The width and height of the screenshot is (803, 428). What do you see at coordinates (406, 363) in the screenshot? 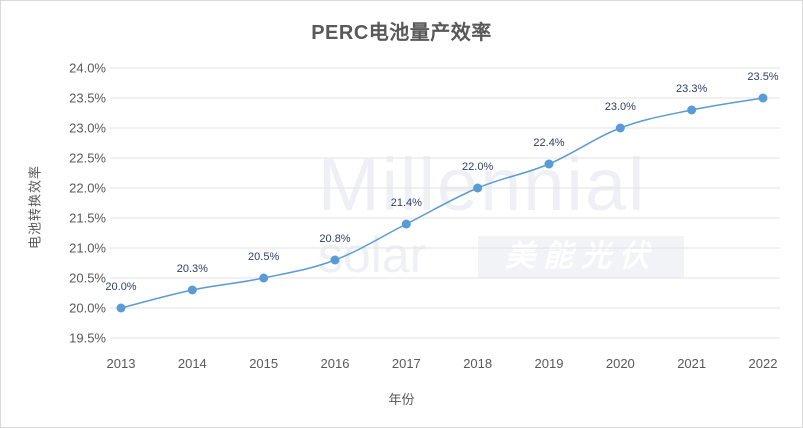
I see `x-tick-label: 2017` at bounding box center [406, 363].